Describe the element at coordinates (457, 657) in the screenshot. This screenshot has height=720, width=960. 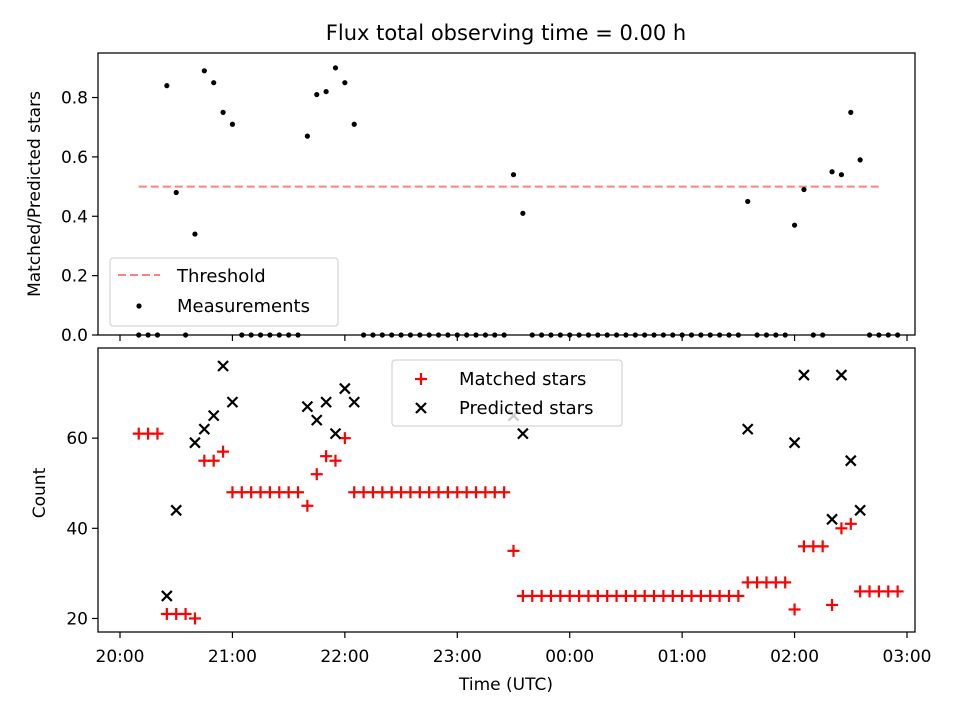
I see `bottom-x-tick-label: 23:00` at that location.